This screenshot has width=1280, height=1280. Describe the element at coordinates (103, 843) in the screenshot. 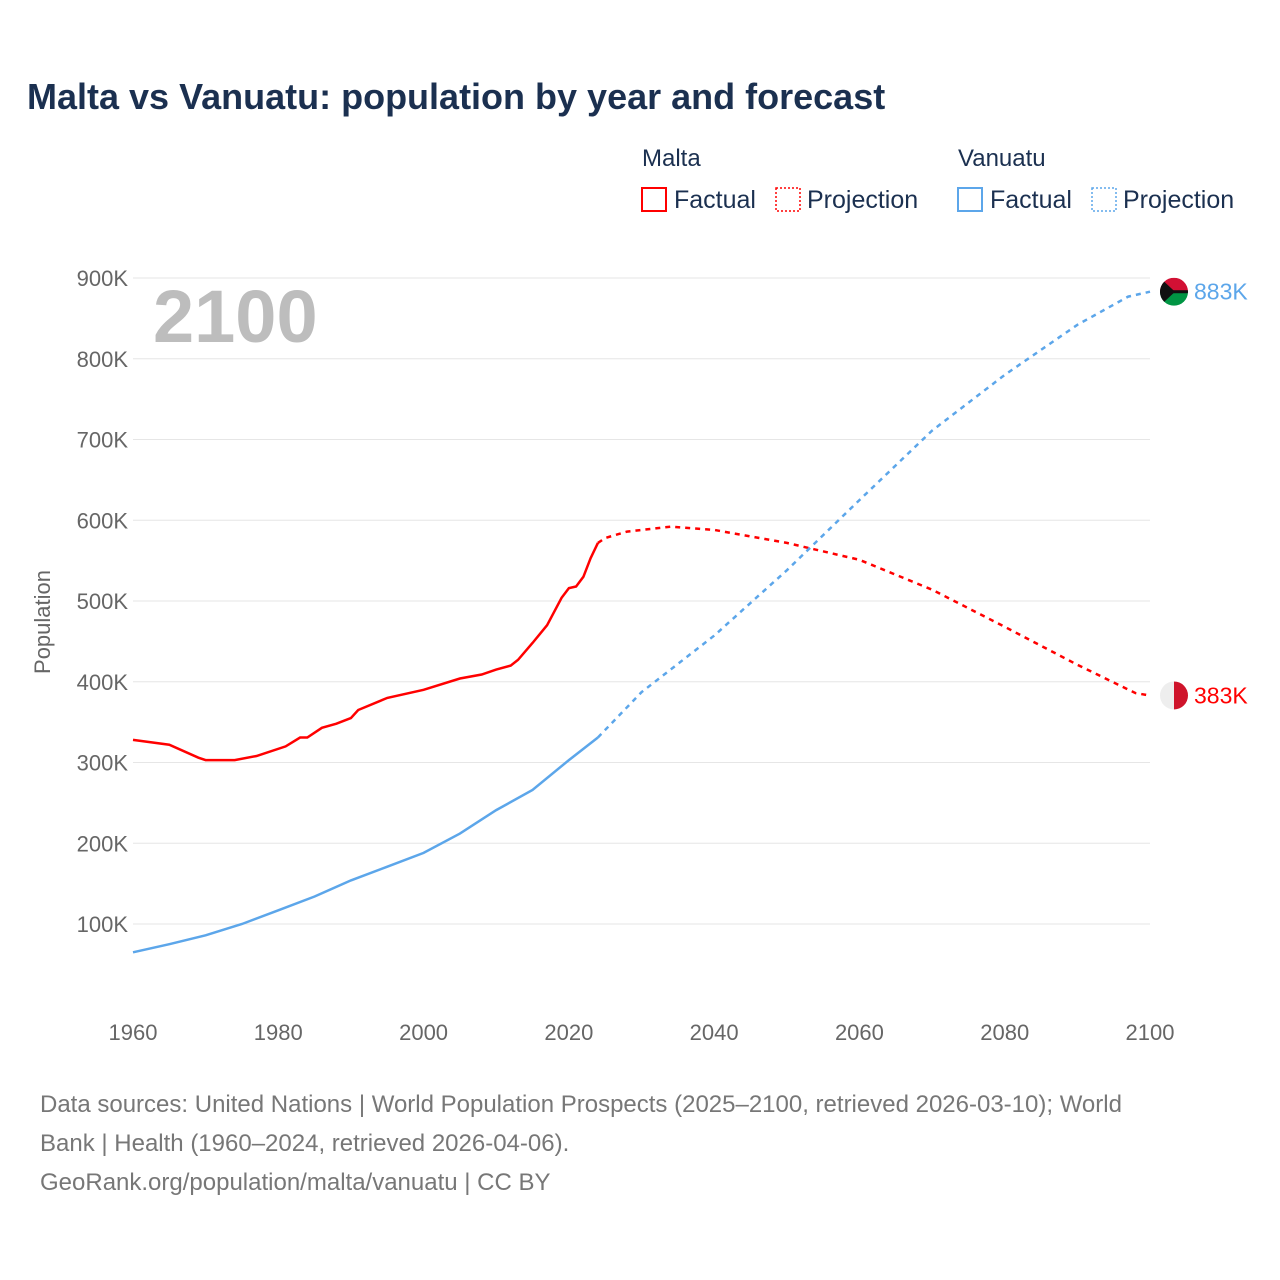

I see `y-tick-label: 200K` at that location.